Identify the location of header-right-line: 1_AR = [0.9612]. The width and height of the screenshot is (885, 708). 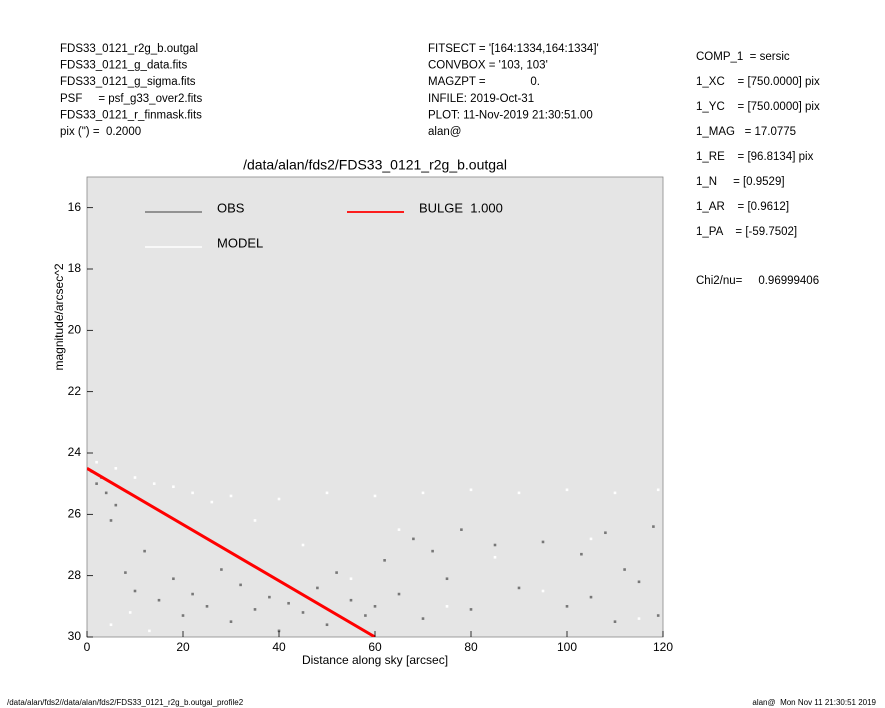
(742, 207).